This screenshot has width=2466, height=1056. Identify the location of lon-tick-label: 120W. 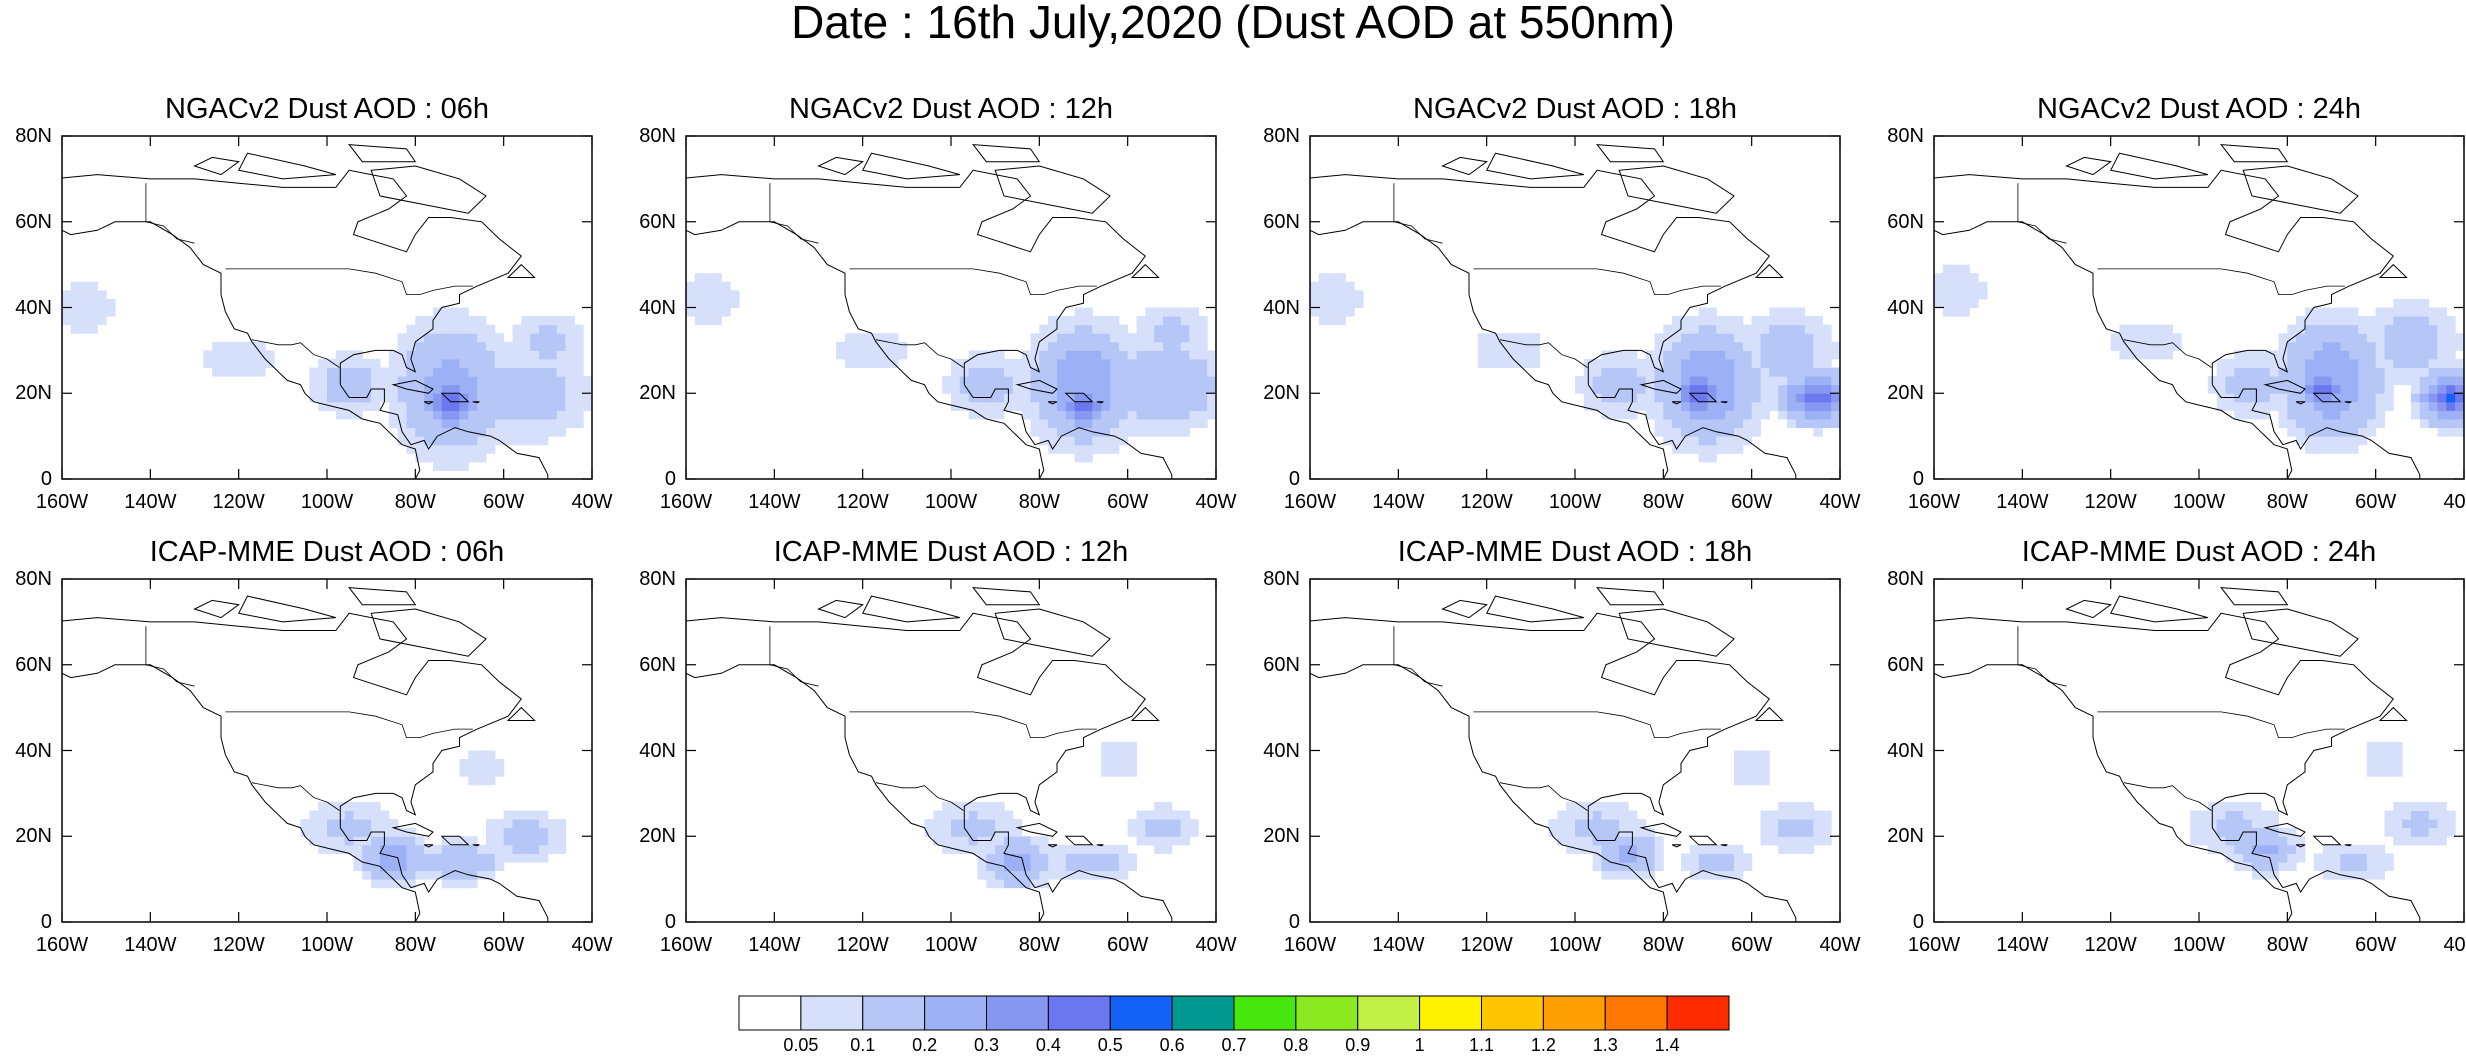
(1486, 945).